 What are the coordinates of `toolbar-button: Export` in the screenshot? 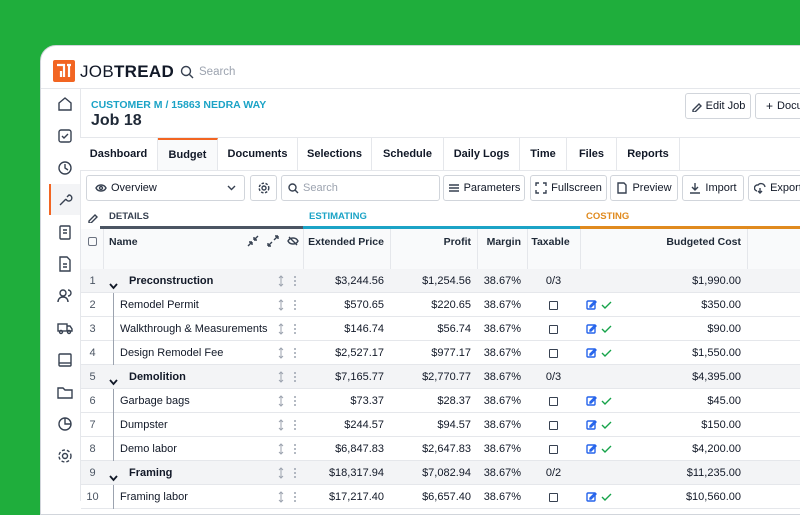 It's located at (774, 188).